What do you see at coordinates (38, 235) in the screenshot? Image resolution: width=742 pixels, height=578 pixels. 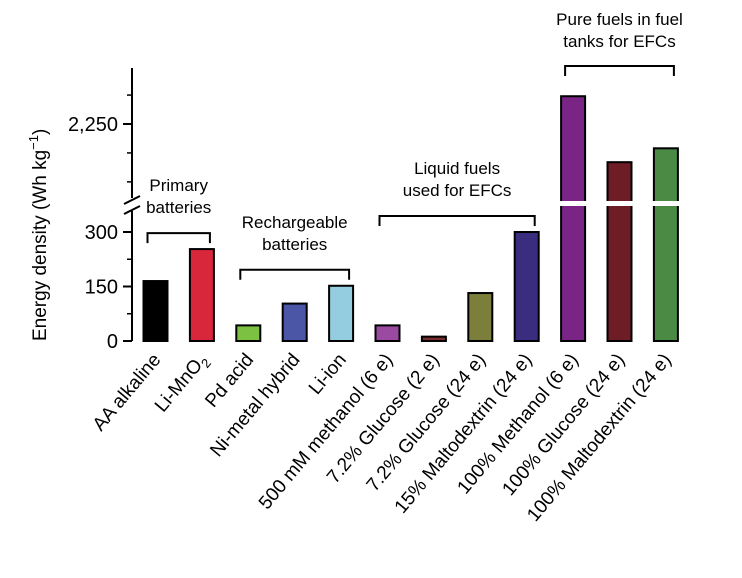 I see `y-axis-title: Energy density (Wh kg−1)` at bounding box center [38, 235].